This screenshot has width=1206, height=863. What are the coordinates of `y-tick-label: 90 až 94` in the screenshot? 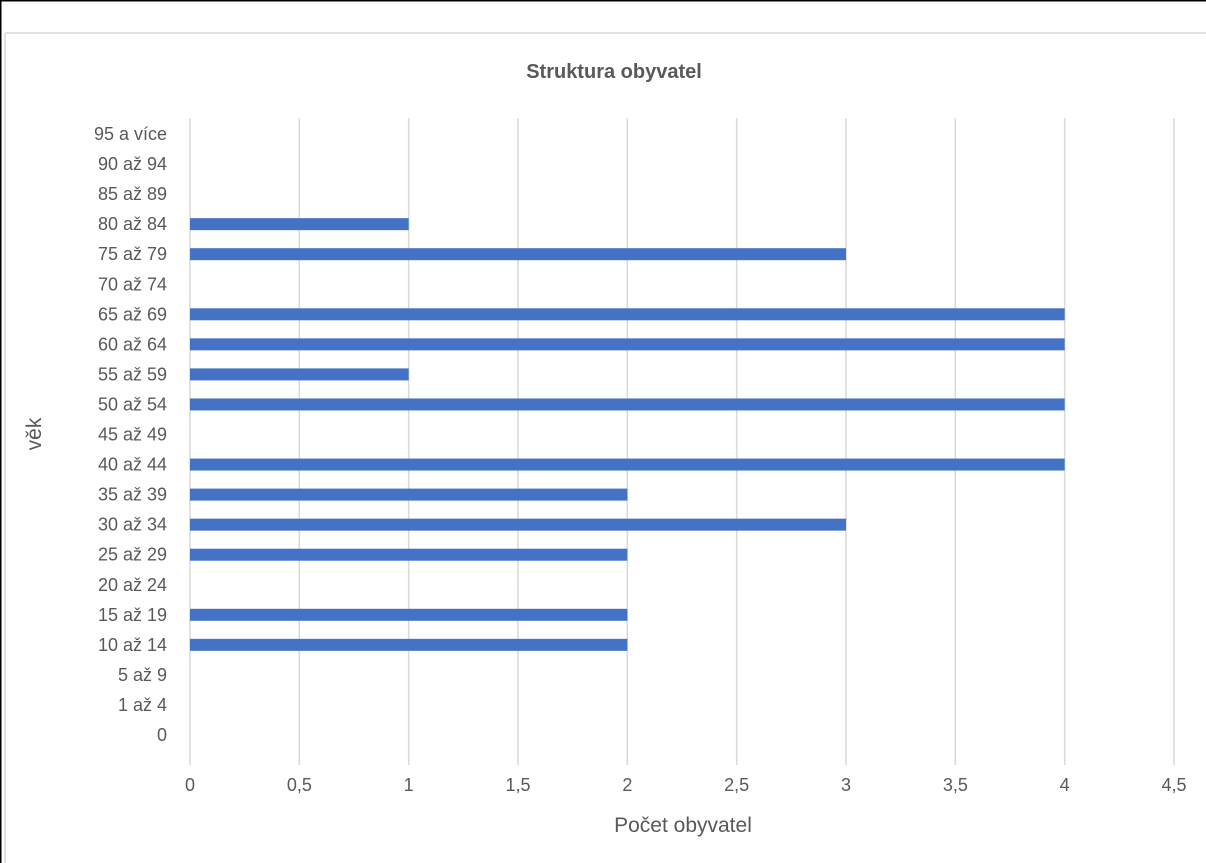 It's located at (132, 164).